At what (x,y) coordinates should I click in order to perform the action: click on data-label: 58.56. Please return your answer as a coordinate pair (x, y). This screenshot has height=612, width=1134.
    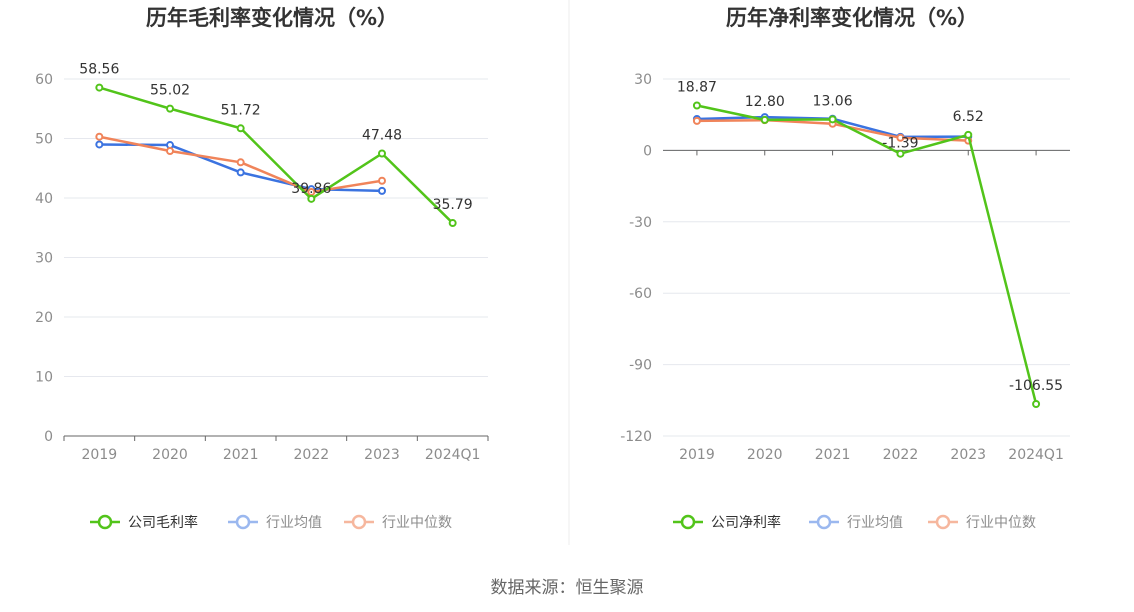
    Looking at the image, I should click on (99, 70).